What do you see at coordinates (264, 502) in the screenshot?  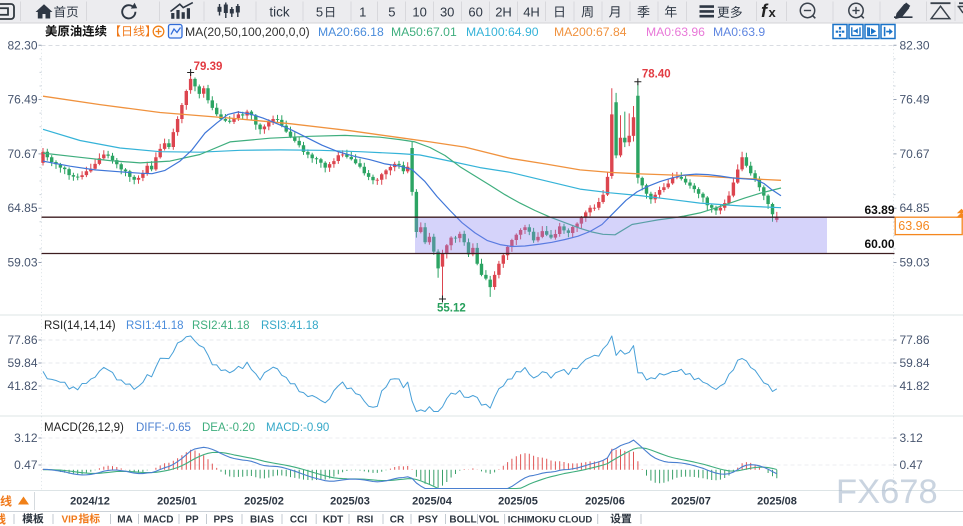 I see `svg-text: 2025/02` at bounding box center [264, 502].